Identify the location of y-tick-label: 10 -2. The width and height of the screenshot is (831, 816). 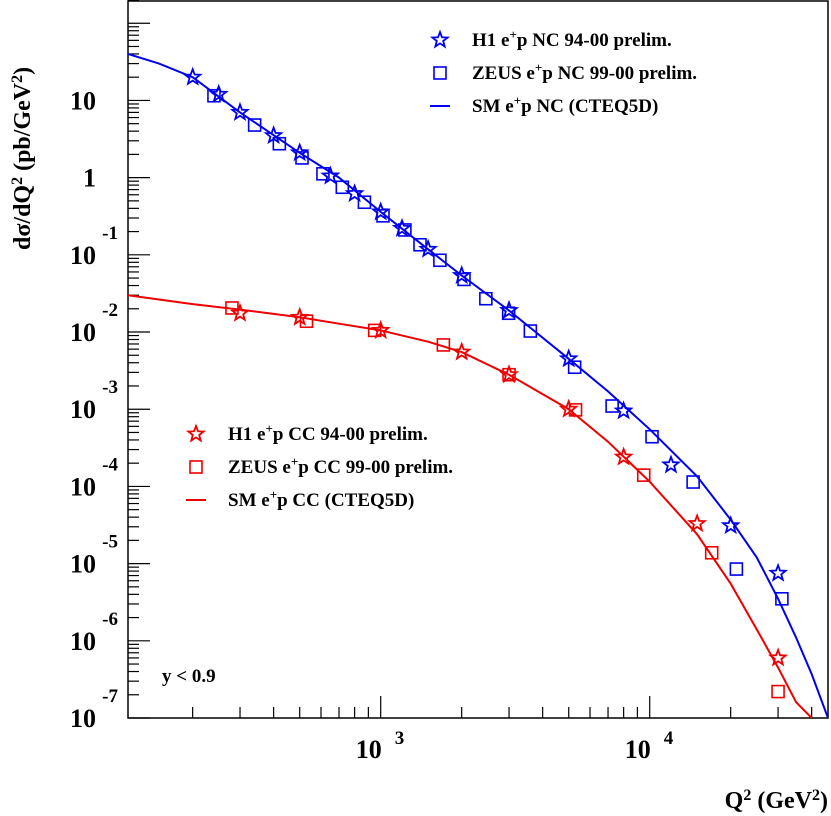
(94, 323).